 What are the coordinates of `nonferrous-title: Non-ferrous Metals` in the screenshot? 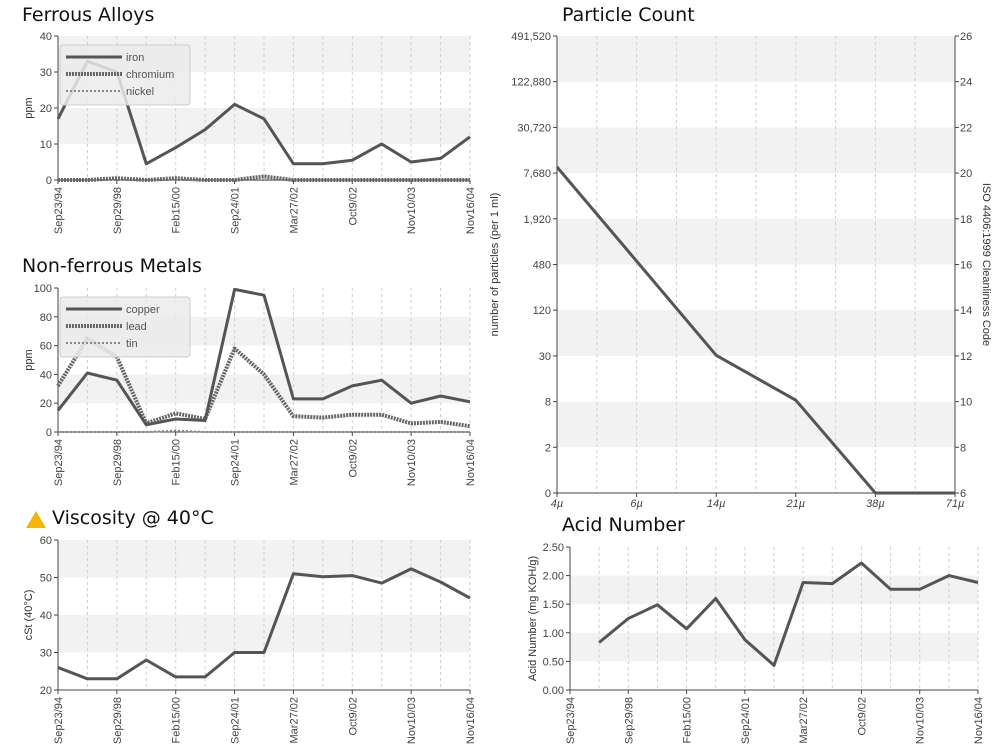 It's located at (112, 266).